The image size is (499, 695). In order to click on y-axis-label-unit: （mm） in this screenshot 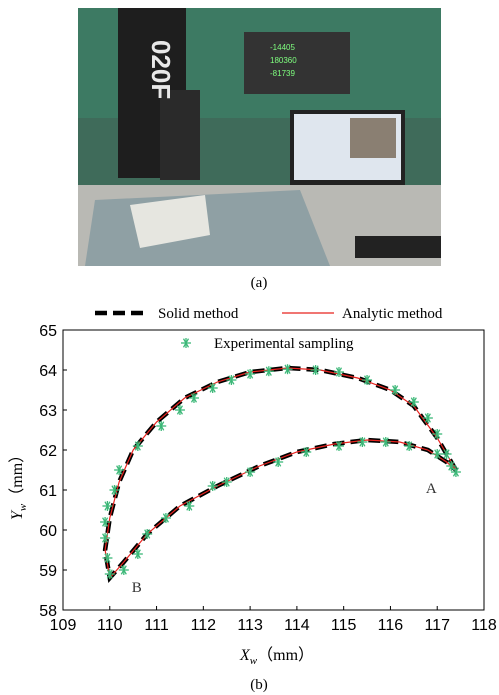, I will do `click(17, 475)`.